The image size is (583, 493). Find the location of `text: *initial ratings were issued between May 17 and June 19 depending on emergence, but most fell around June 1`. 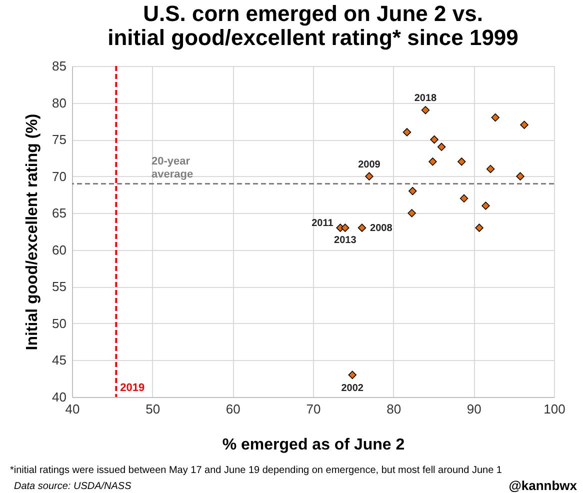

text: *initial ratings were issued between May 17 and June 19 depending on emergence, but most fell around June 1 is located at coordinates (256, 470).